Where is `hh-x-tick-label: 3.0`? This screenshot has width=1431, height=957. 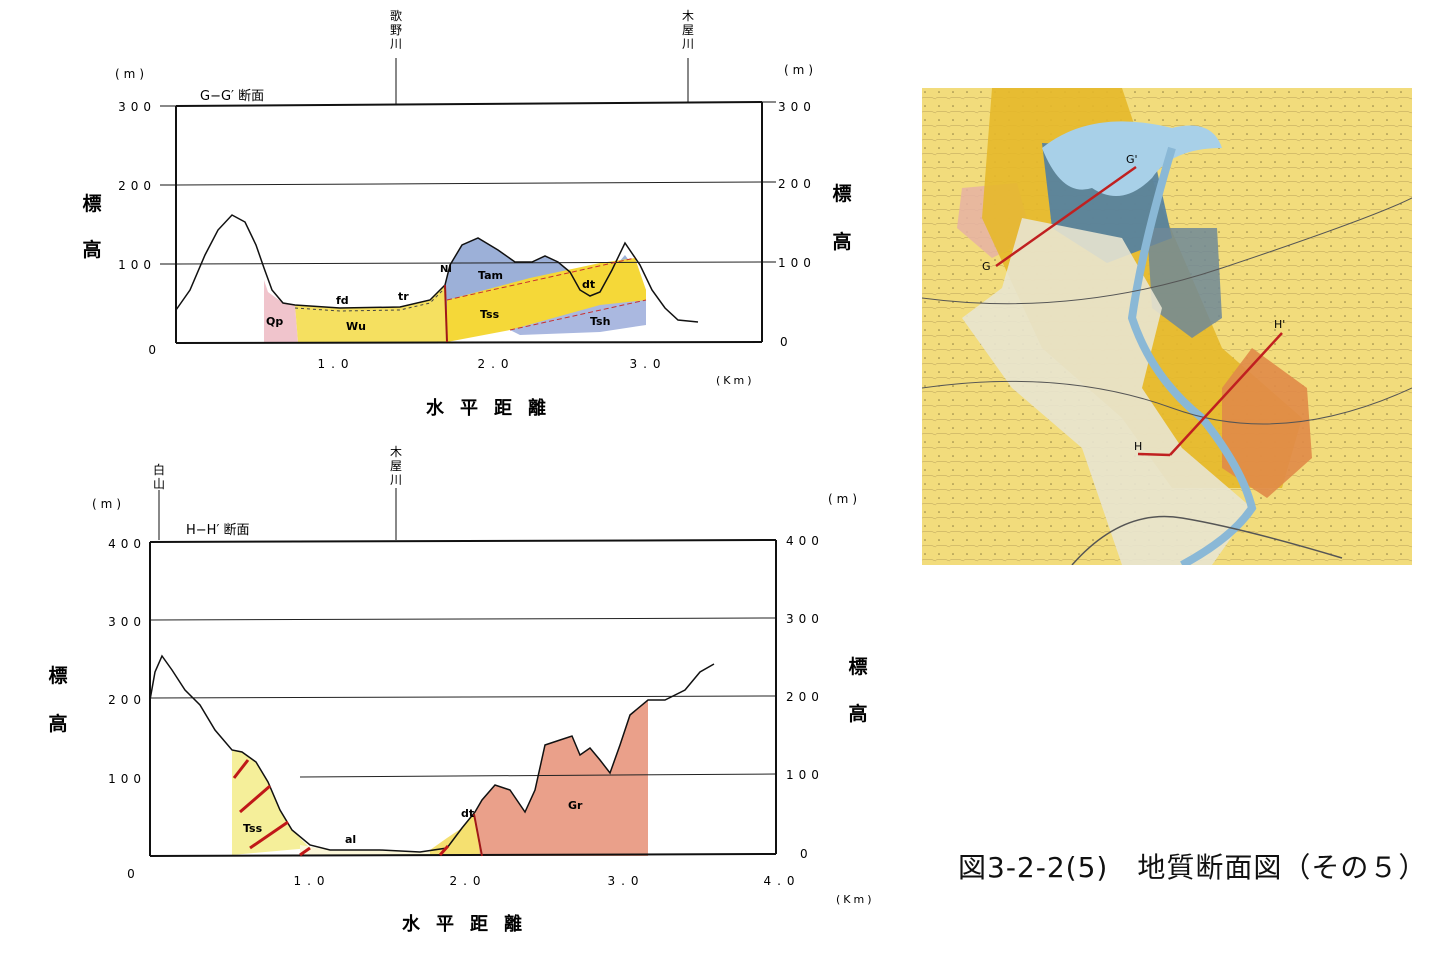
hh-x-tick-label: 3.0 is located at coordinates (625, 881).